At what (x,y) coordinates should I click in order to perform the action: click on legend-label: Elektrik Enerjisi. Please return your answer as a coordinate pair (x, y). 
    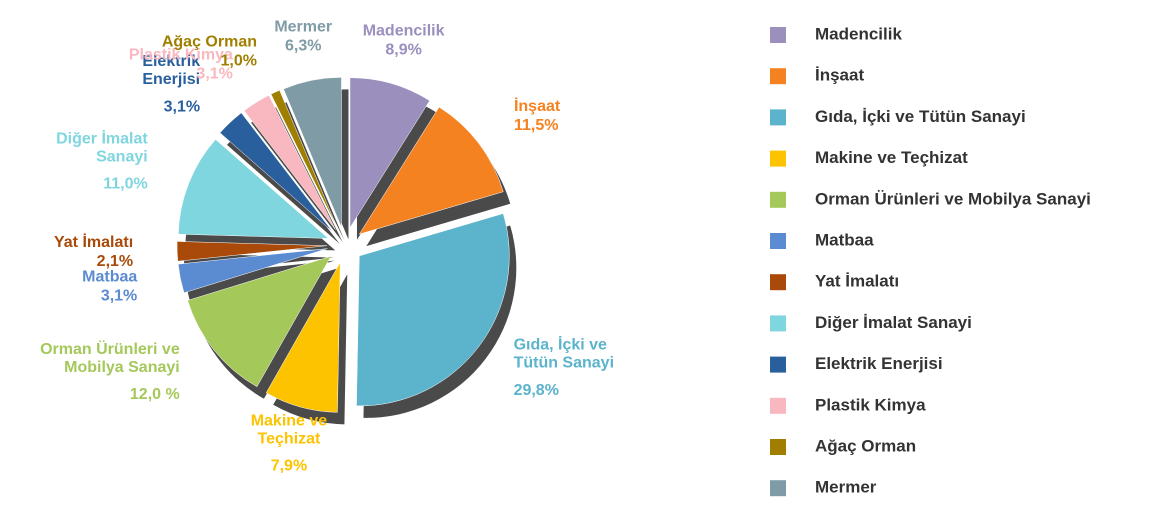
    Looking at the image, I should click on (879, 363).